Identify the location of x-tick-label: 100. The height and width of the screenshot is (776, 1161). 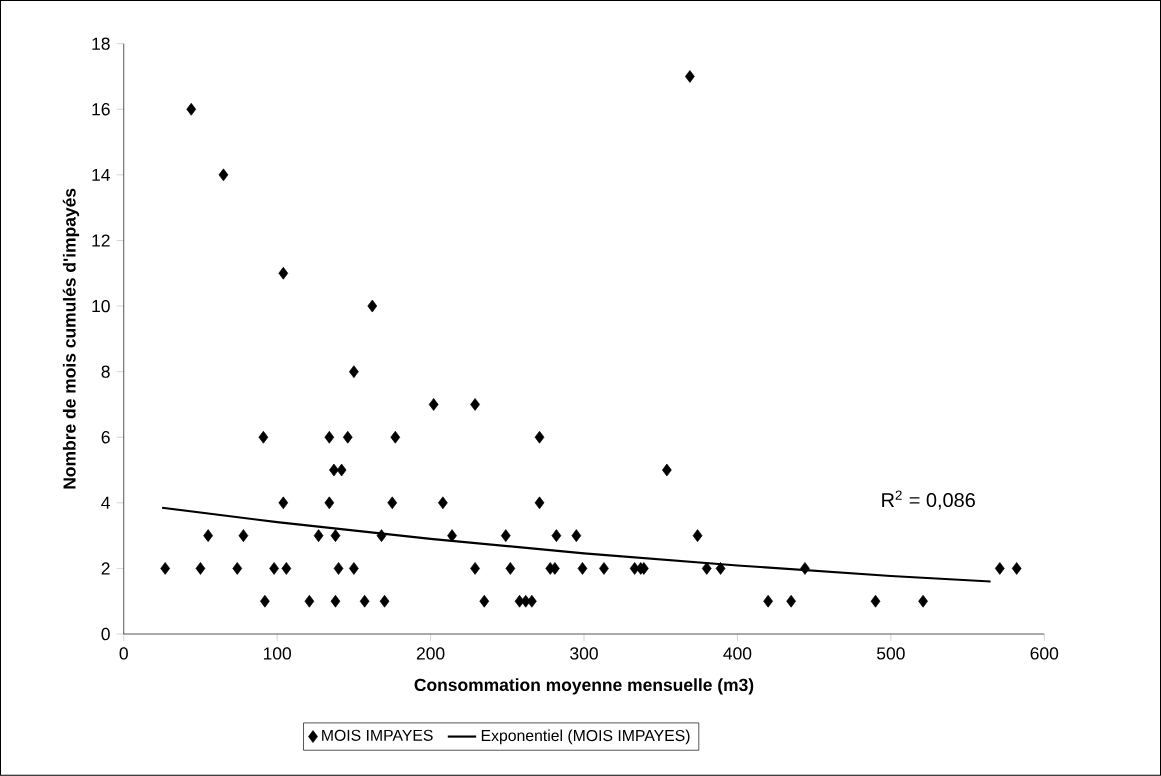
(277, 653).